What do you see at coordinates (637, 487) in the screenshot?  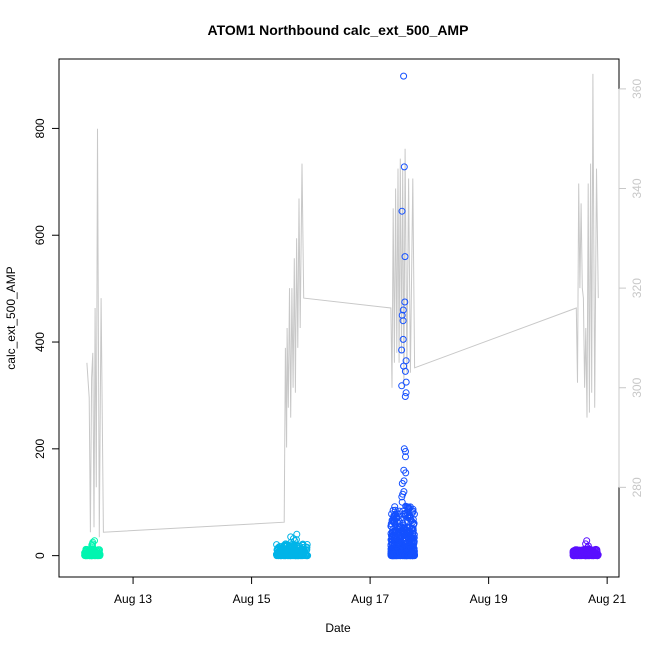 I see `y2-tick-label: 280` at bounding box center [637, 487].